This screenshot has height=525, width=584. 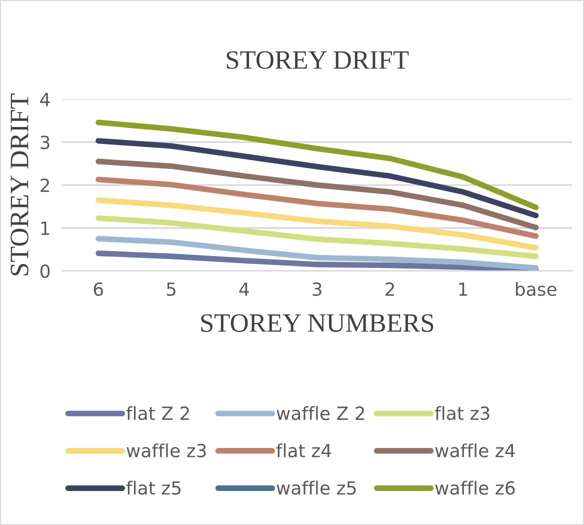 I want to click on legend-label: flat z4, so click(x=304, y=450).